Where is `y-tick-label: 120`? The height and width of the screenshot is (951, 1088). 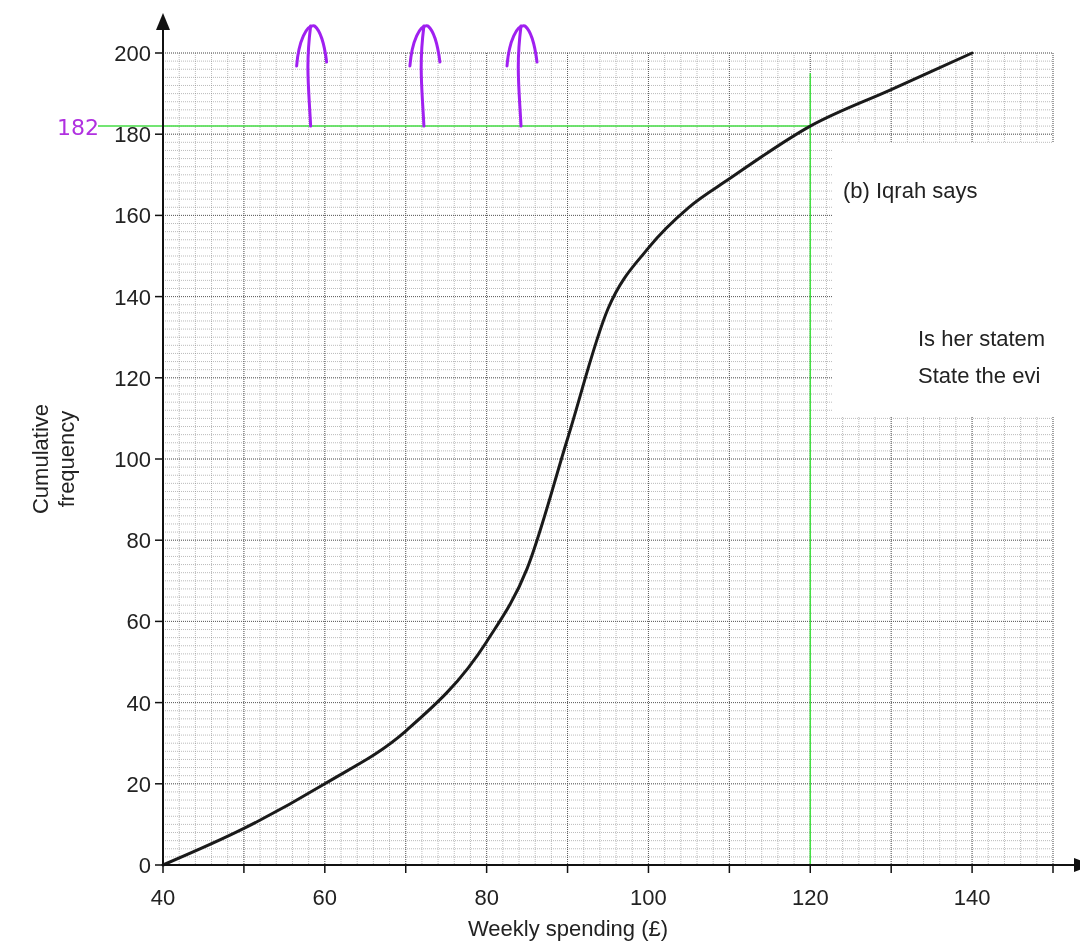 y-tick-label: 120 is located at coordinates (132, 378).